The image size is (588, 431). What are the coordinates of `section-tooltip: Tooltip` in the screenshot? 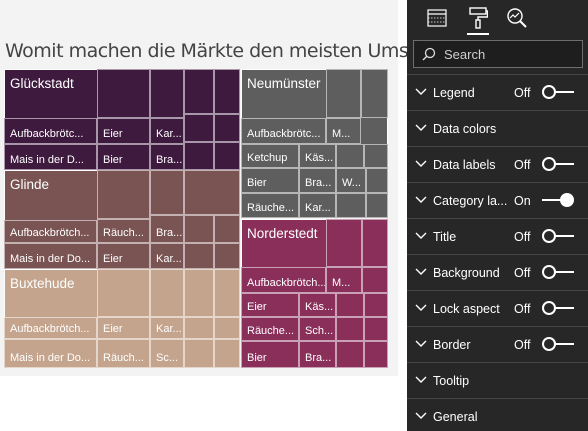 It's located at (497, 379).